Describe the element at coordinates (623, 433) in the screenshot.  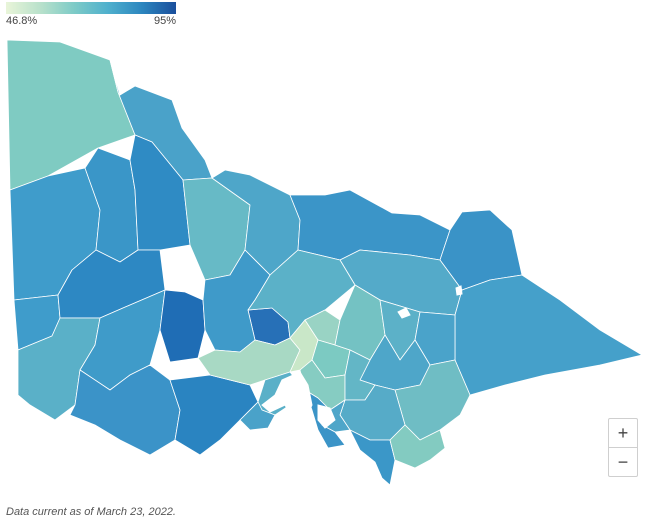
I see `zoom-in-button: +` at that location.